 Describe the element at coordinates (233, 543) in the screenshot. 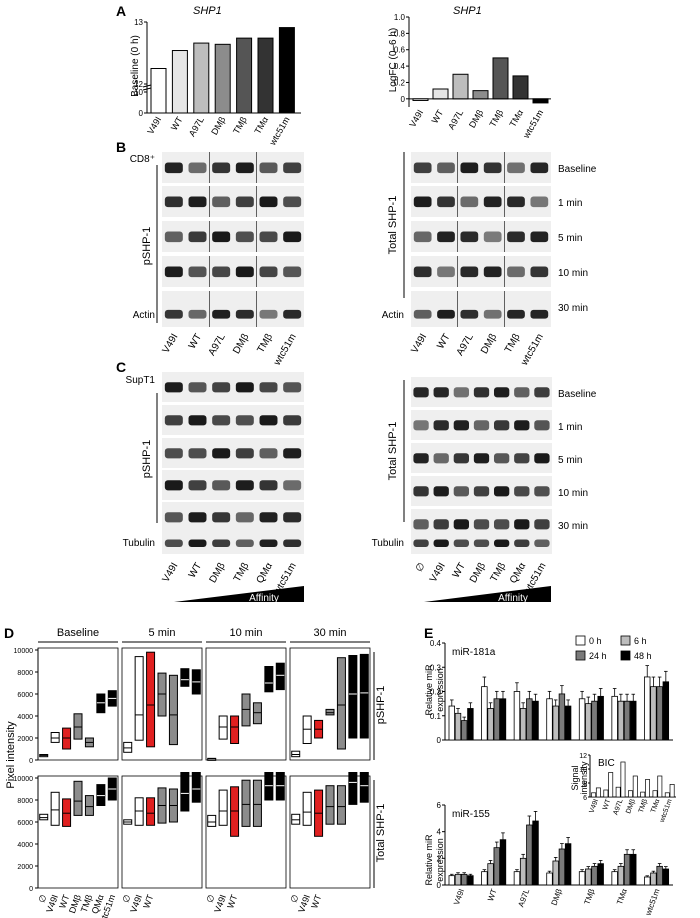

I see `blot-c-left-tubulin-bg` at that location.